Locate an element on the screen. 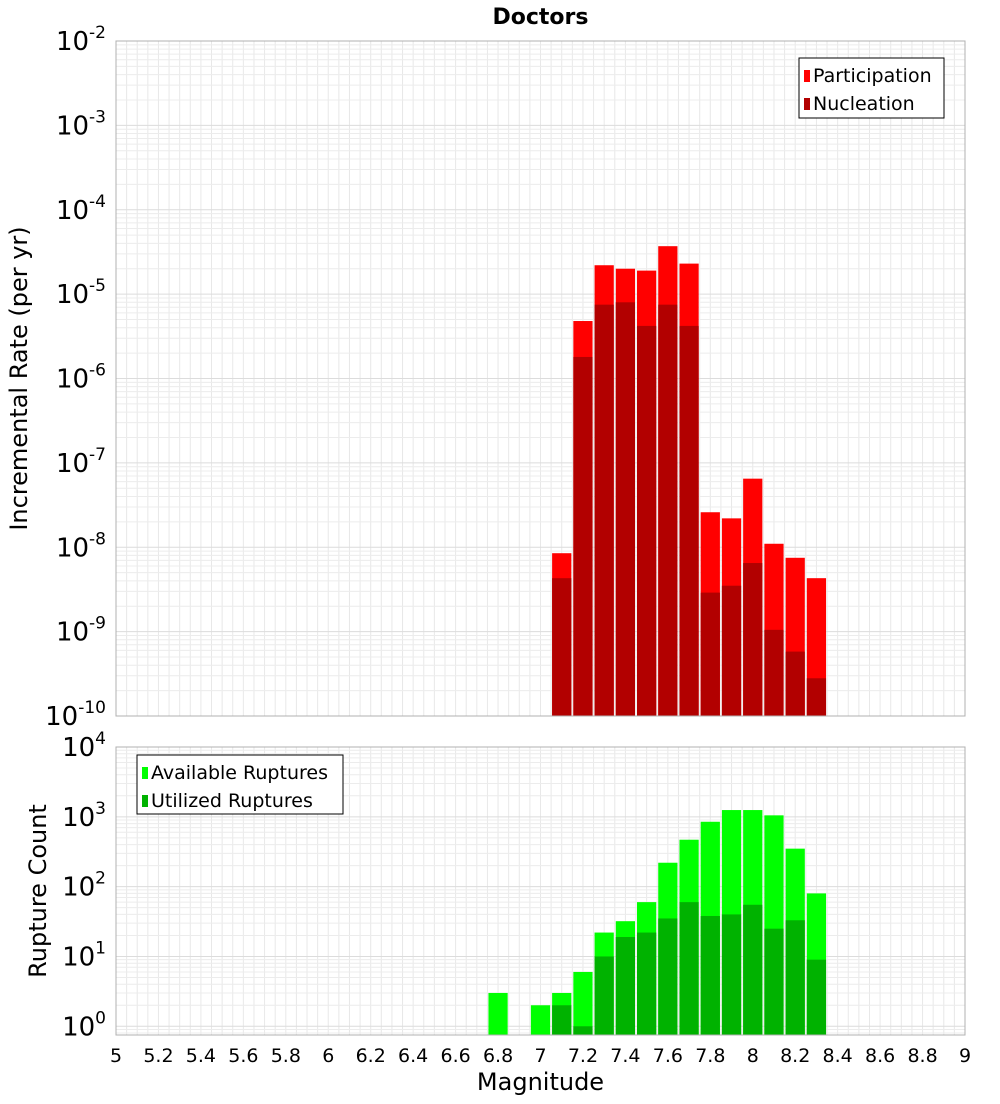 The height and width of the screenshot is (1104, 1000). x-tick-label: 6.8 is located at coordinates (498, 1056).